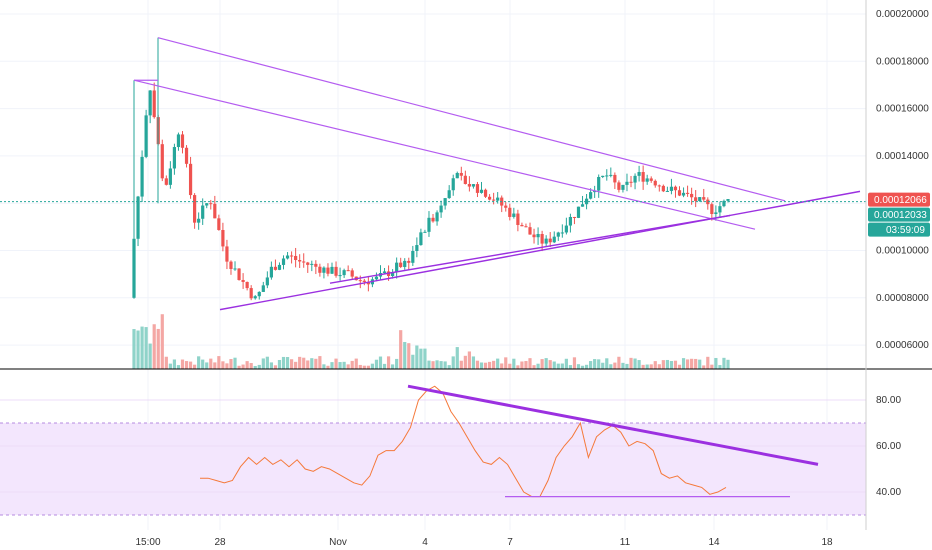 The width and height of the screenshot is (932, 550). I want to click on current-price-tag-text: 0.00012033, so click(900, 215).